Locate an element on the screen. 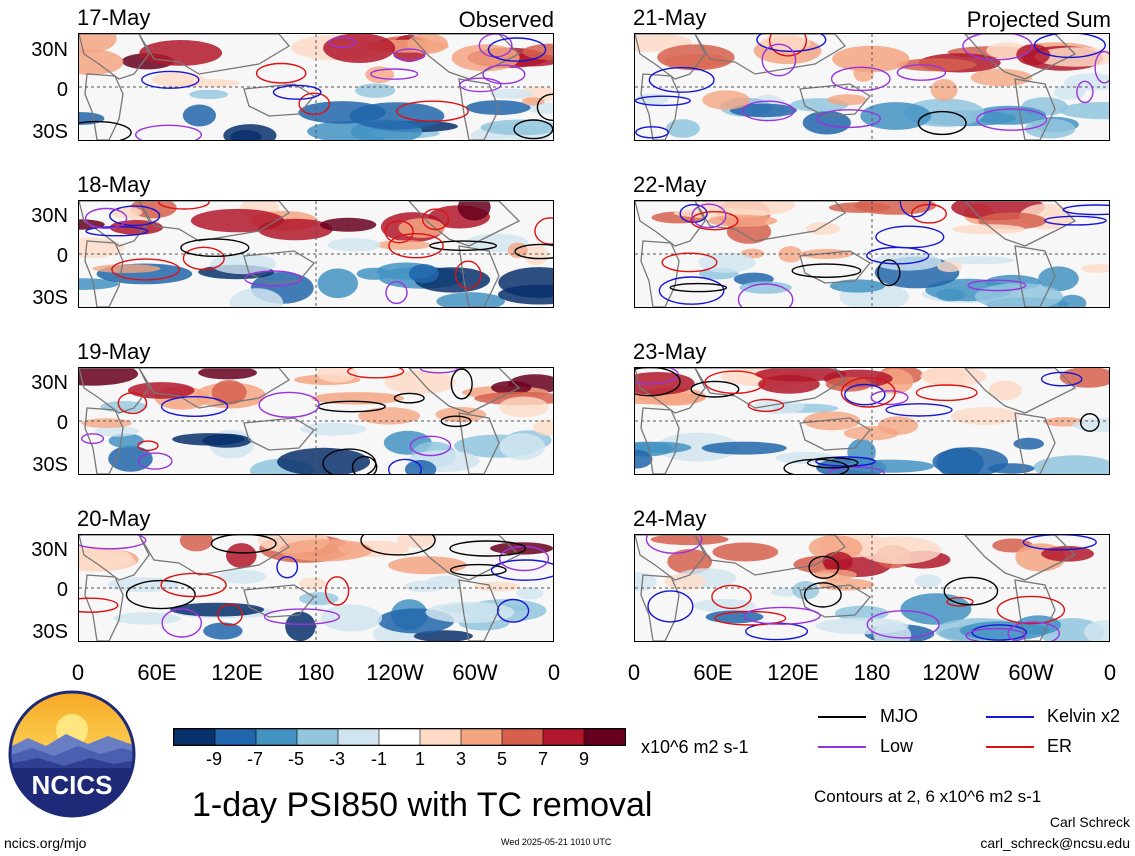 The image size is (1135, 856). colorbar-tick-label: -3 is located at coordinates (336, 759).